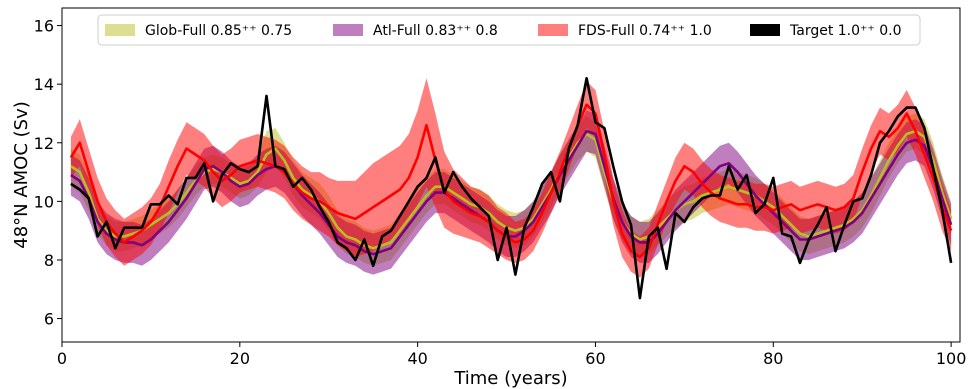  Describe the element at coordinates (417, 358) in the screenshot. I see `x-tick-label: 40` at that location.